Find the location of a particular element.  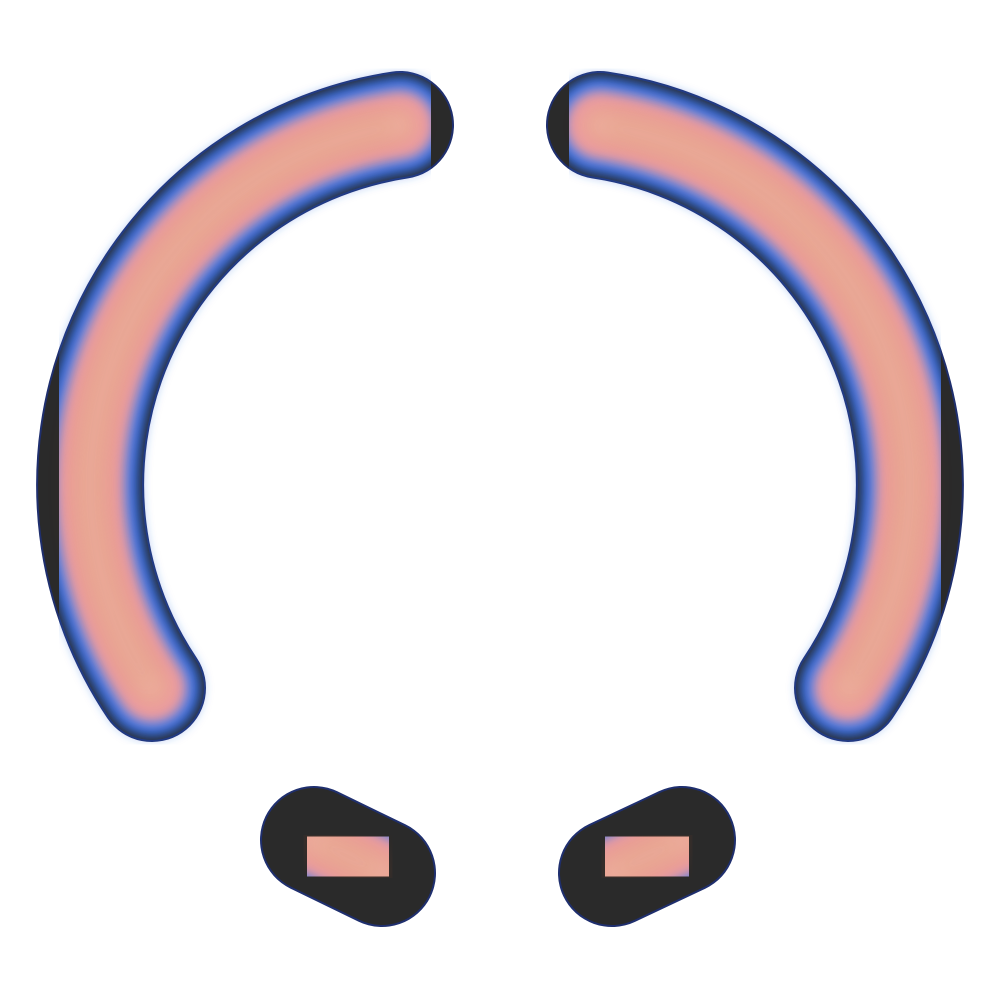

bottom-right-pill-segment is located at coordinates (647, 856).